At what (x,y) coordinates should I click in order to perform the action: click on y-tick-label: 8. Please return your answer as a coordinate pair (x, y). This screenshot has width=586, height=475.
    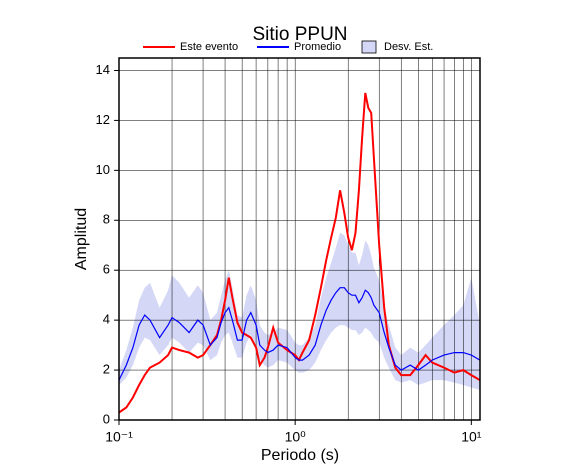
    Looking at the image, I should click on (106, 219).